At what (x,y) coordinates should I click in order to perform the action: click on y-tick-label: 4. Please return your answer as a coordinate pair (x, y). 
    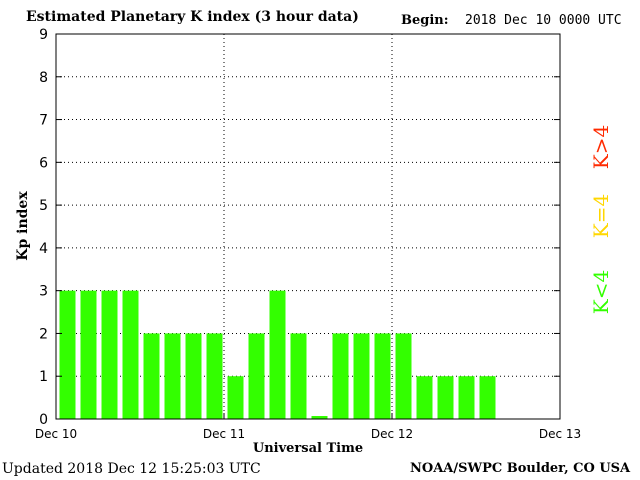
    Looking at the image, I should click on (43, 249).